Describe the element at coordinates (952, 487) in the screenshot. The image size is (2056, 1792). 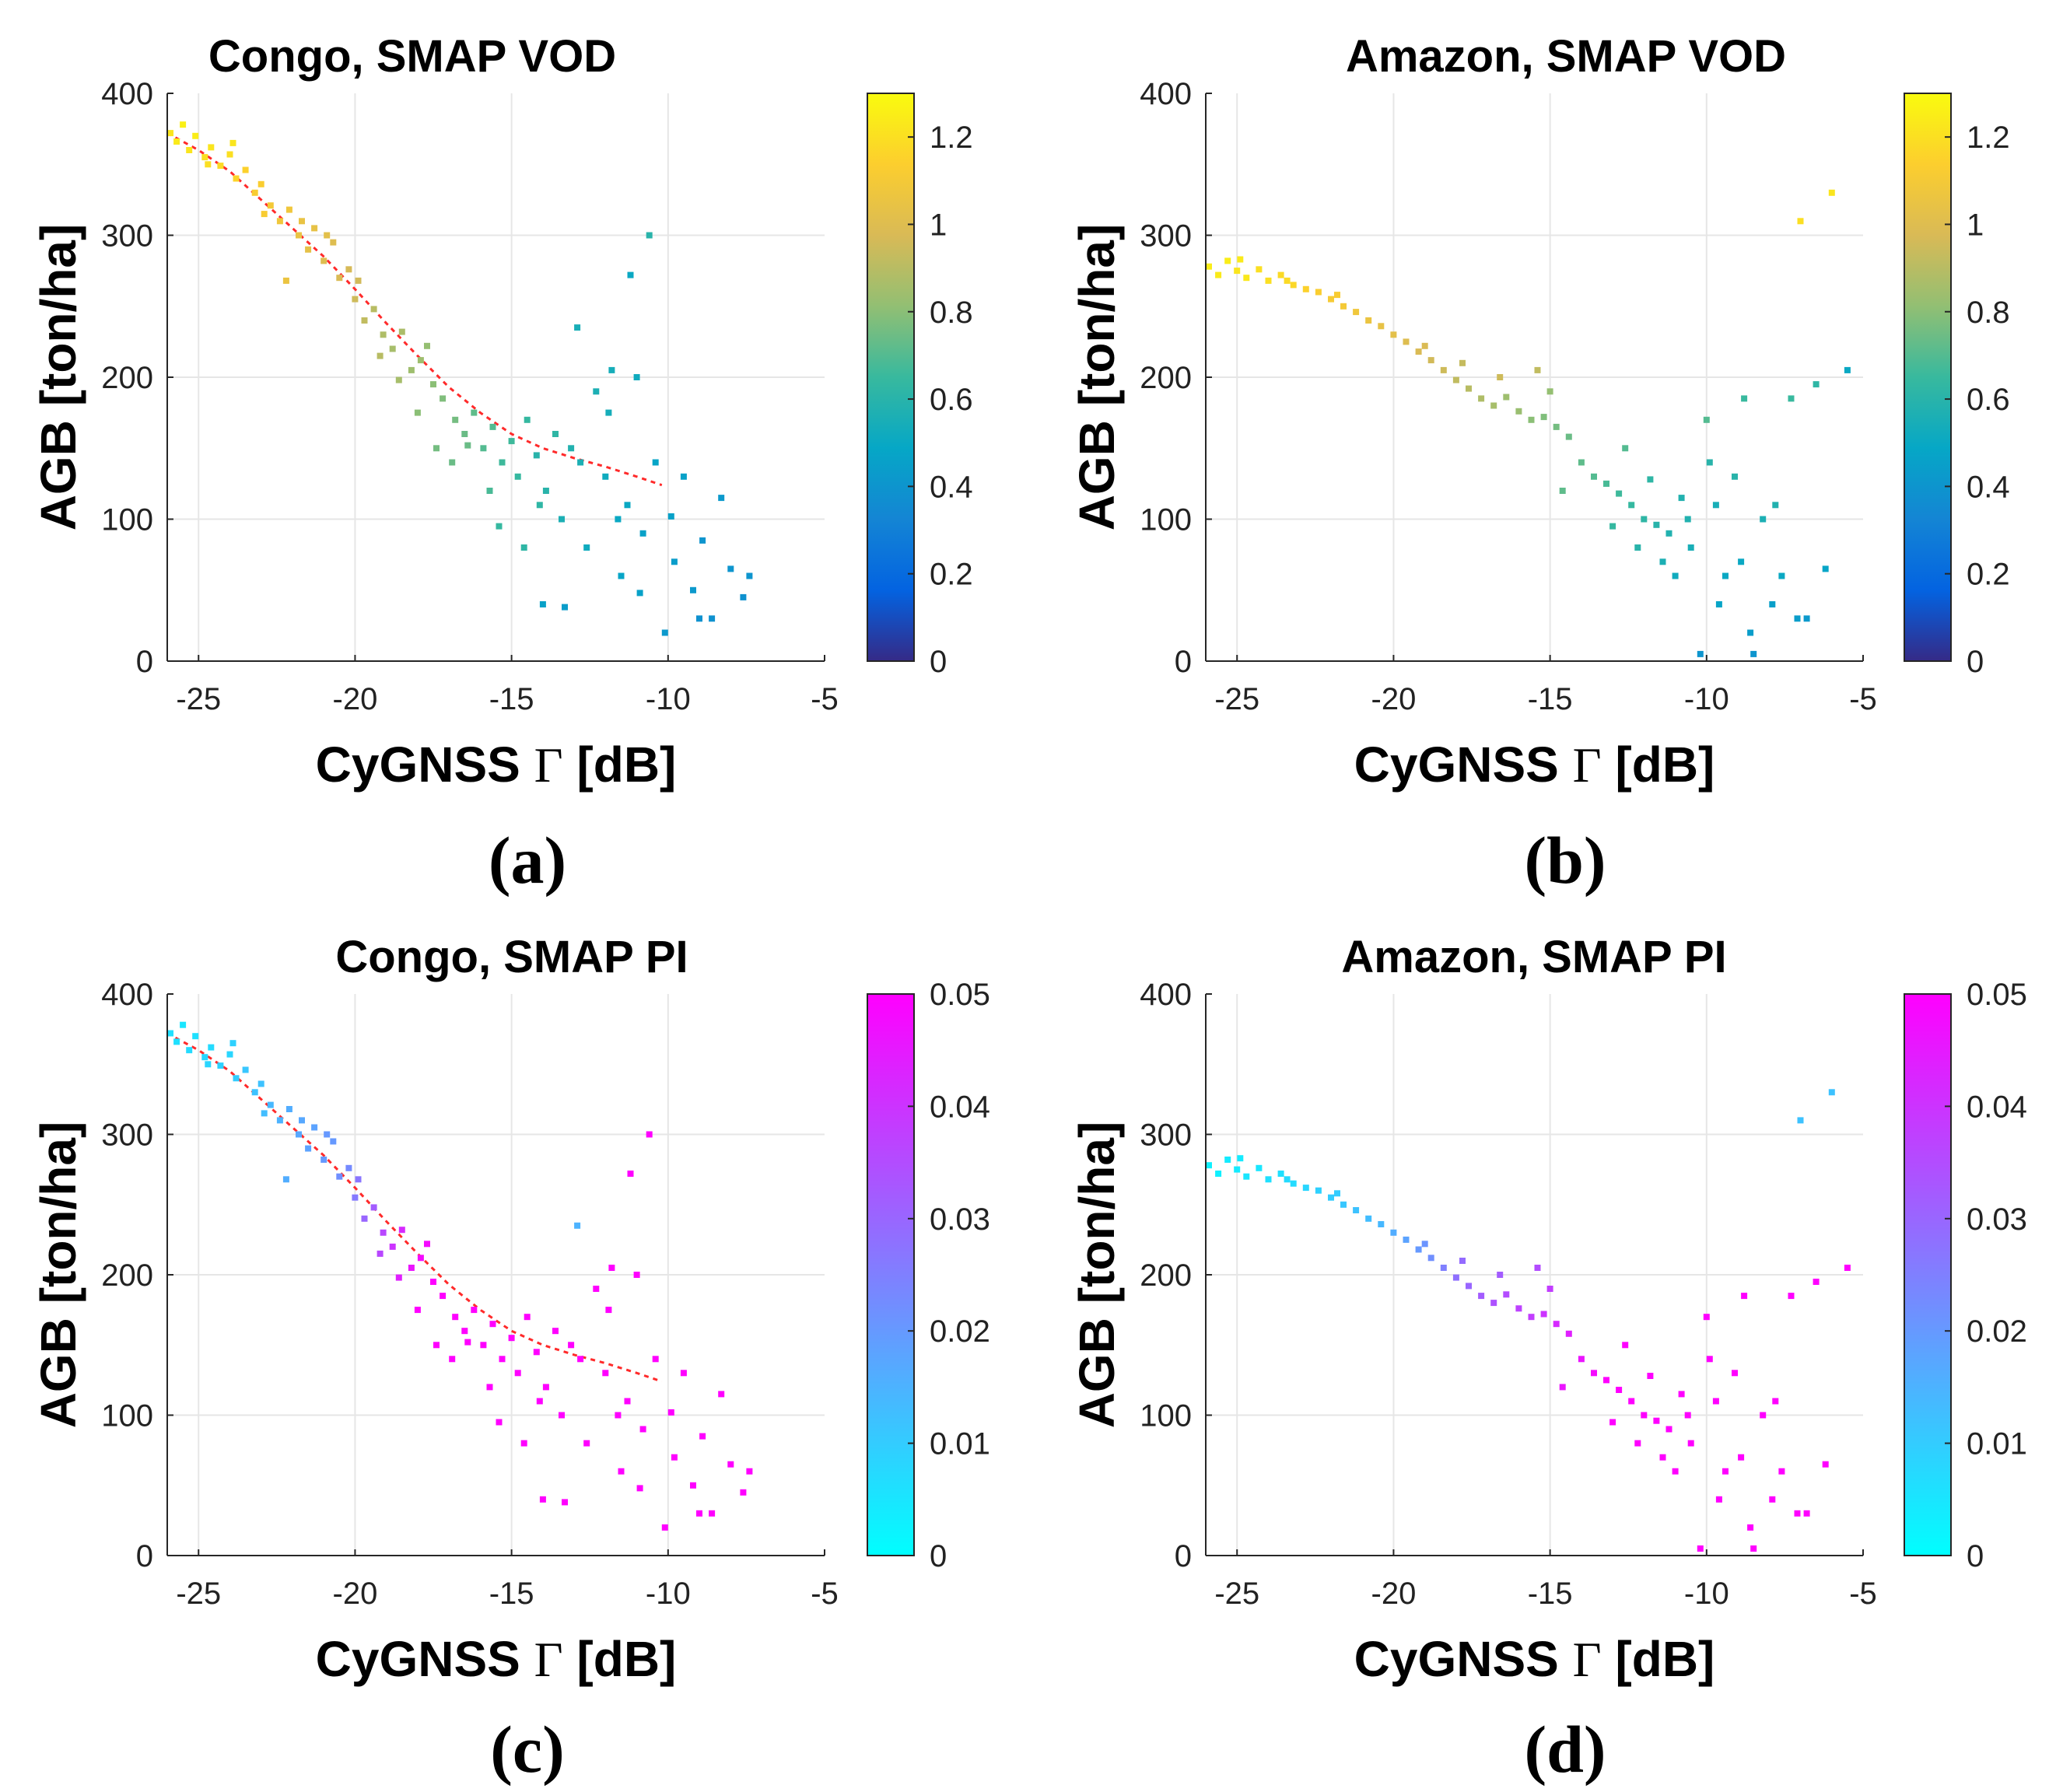
I see `colorbar-tick-label: 0.4` at that location.